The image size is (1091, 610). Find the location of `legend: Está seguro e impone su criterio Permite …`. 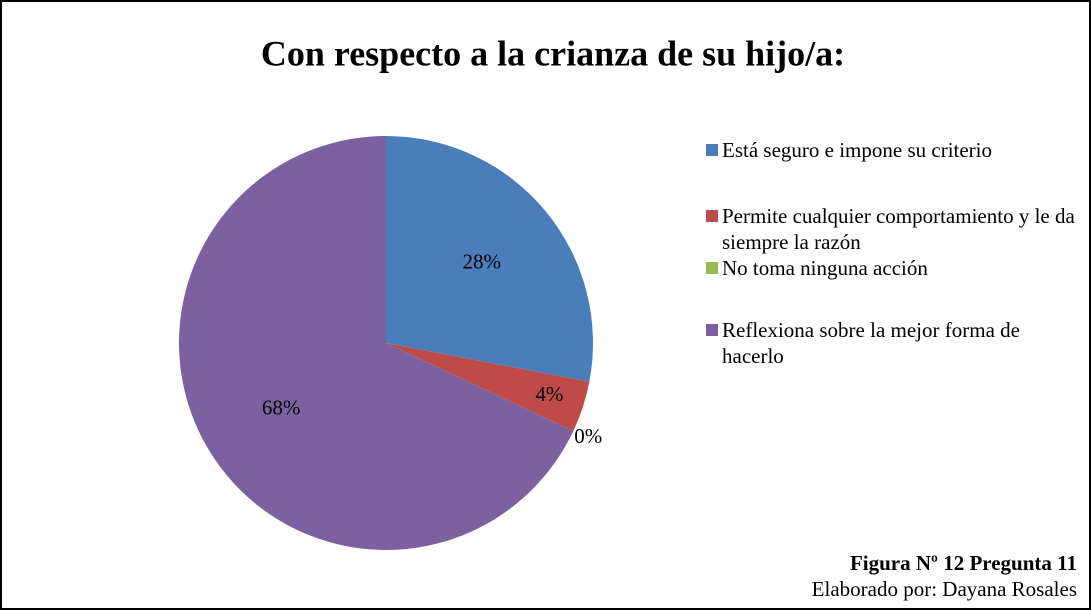

legend: Está seguro e impone su criterio Permite … is located at coordinates (893, 253).